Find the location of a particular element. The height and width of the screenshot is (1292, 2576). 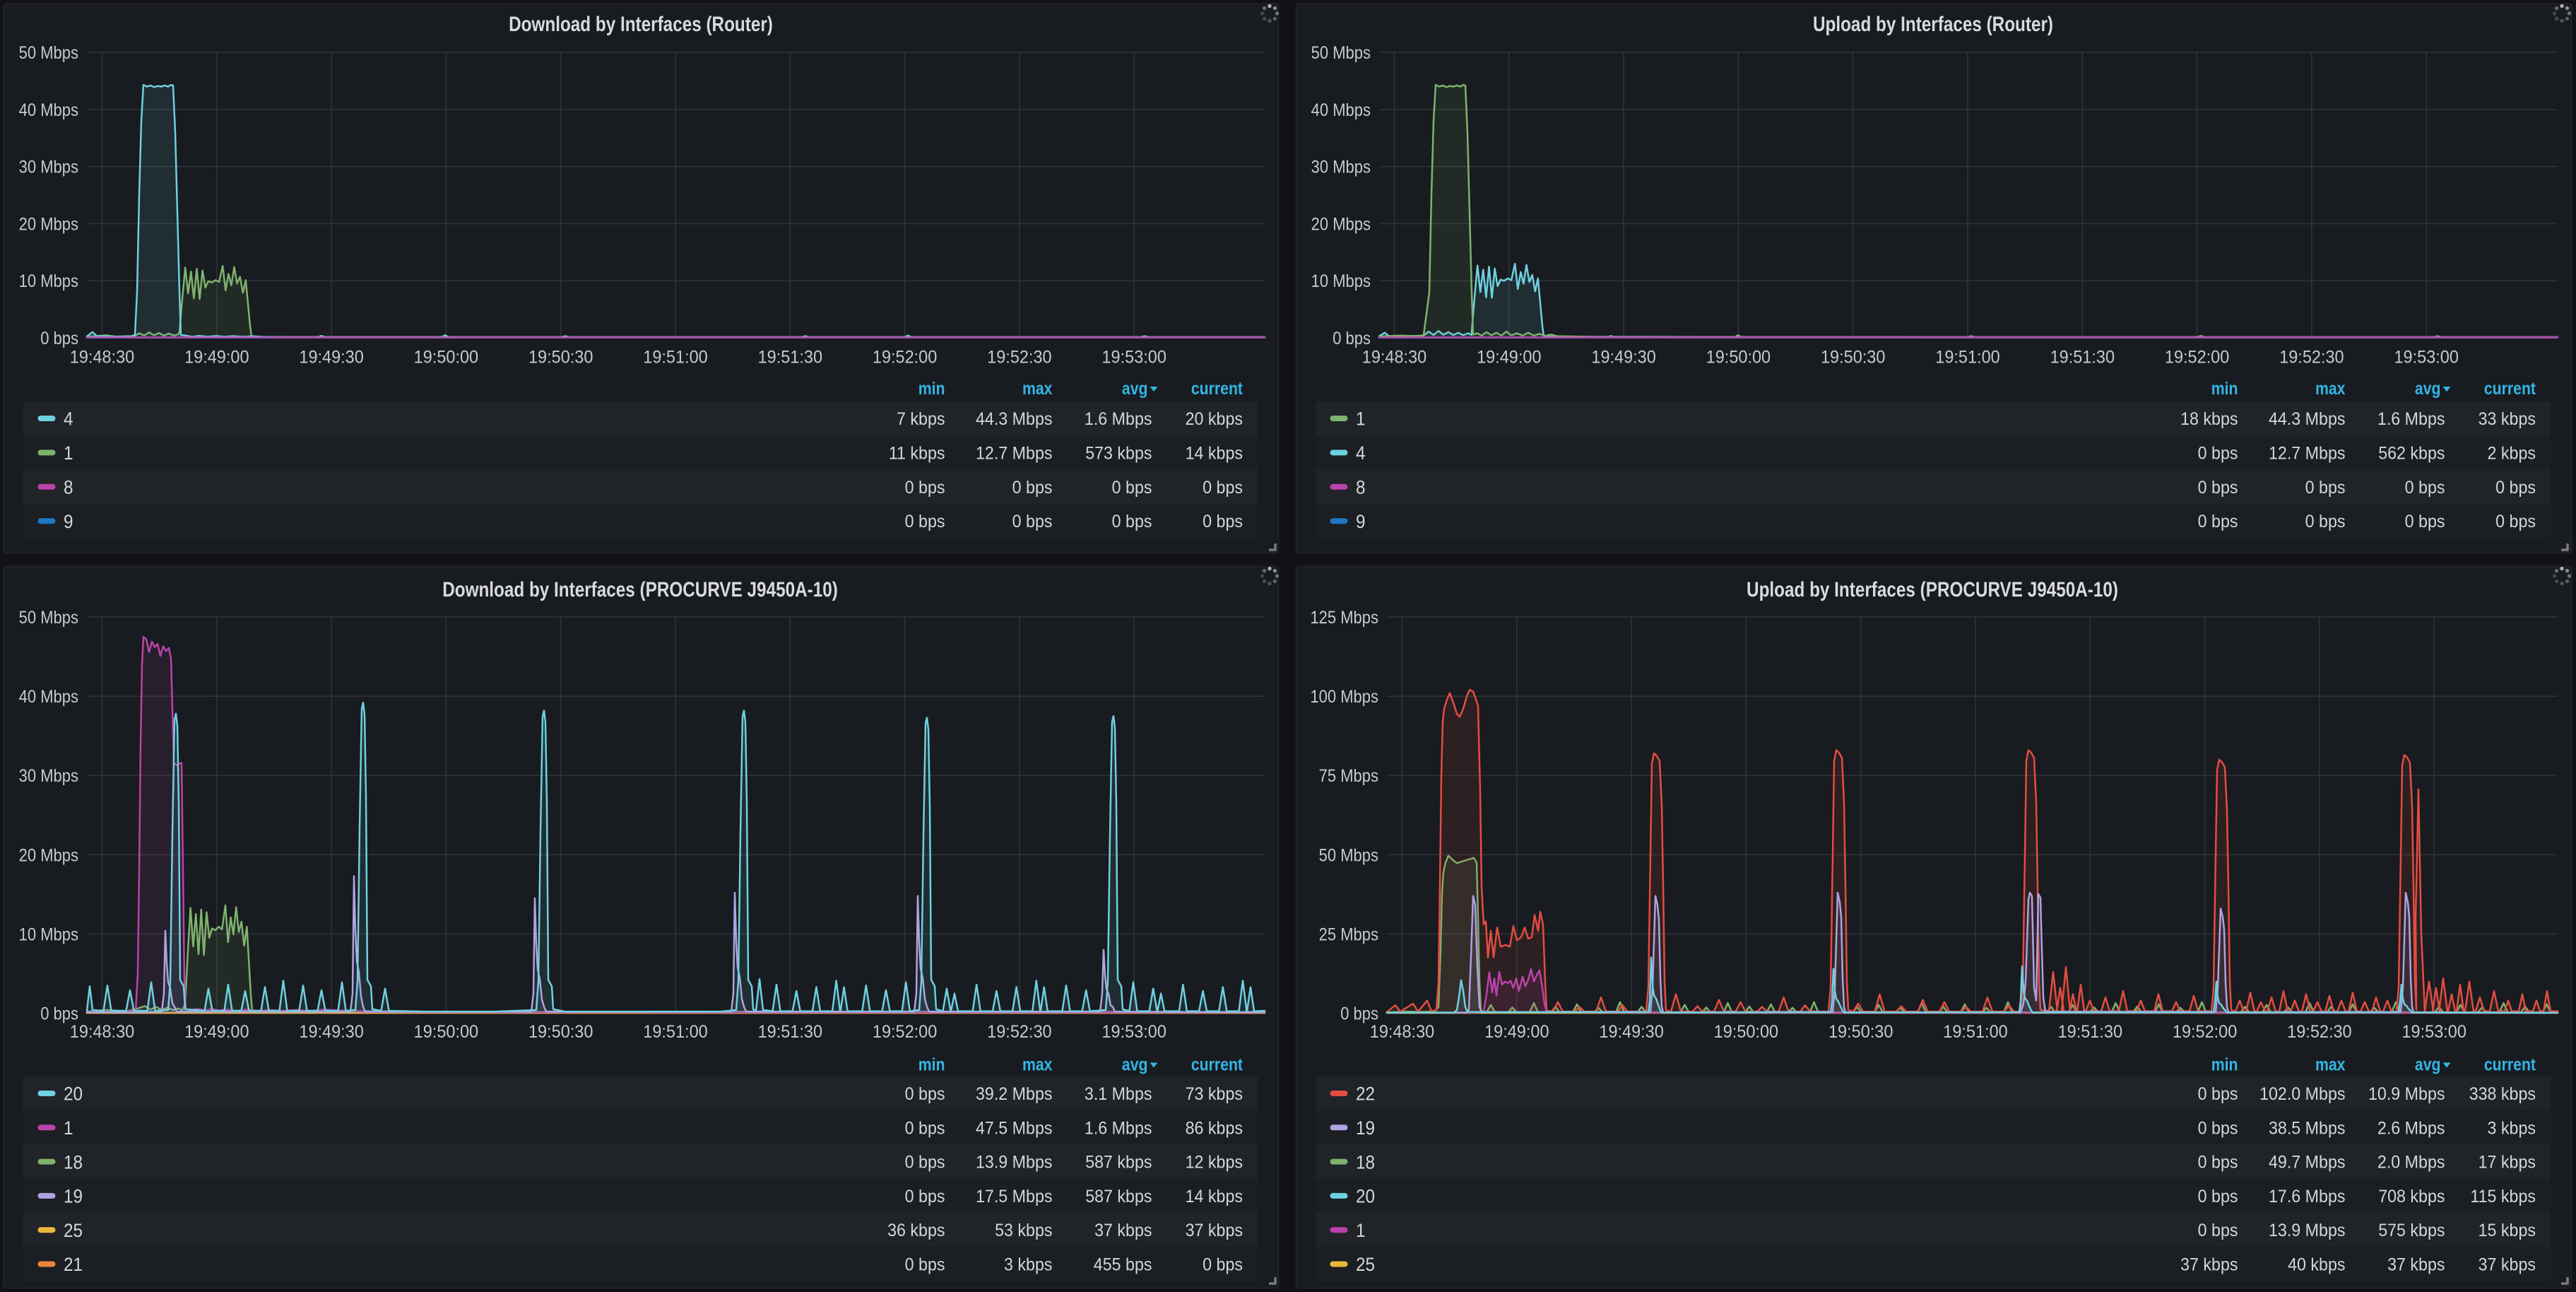

svg-text: 75 Mbps is located at coordinates (1348, 776).